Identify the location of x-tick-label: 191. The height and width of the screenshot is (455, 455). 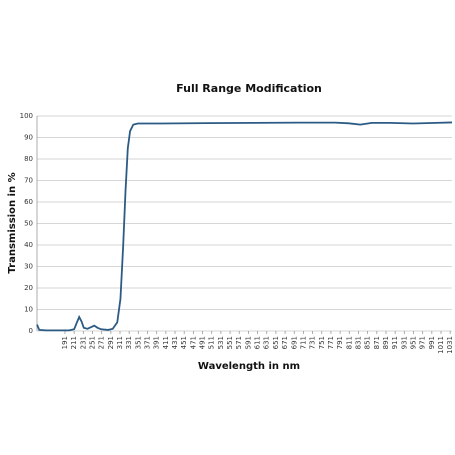
(65, 342).